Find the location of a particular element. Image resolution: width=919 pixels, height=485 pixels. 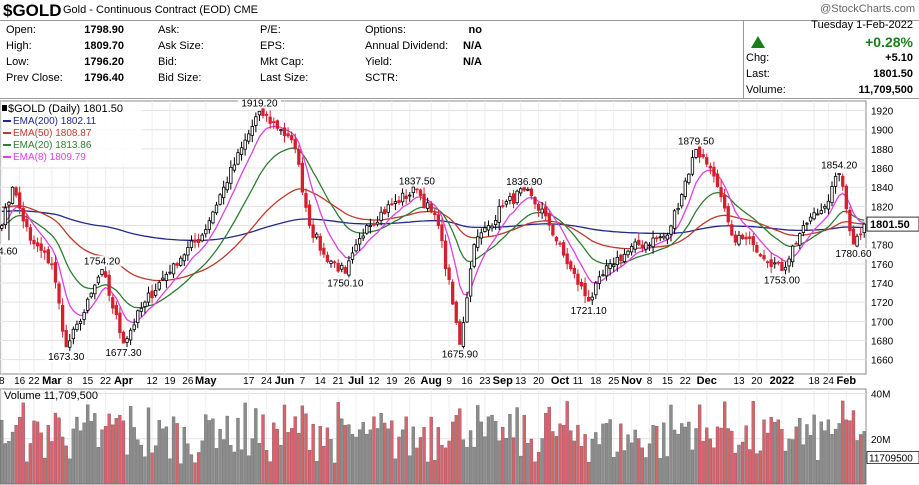

x-tick-label: 17 is located at coordinates (249, 381).